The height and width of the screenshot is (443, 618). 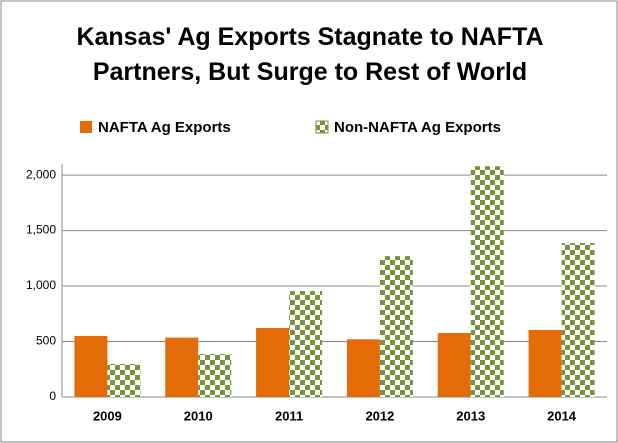 I want to click on legend-label: NAFTA Ag Exports, so click(x=164, y=127).